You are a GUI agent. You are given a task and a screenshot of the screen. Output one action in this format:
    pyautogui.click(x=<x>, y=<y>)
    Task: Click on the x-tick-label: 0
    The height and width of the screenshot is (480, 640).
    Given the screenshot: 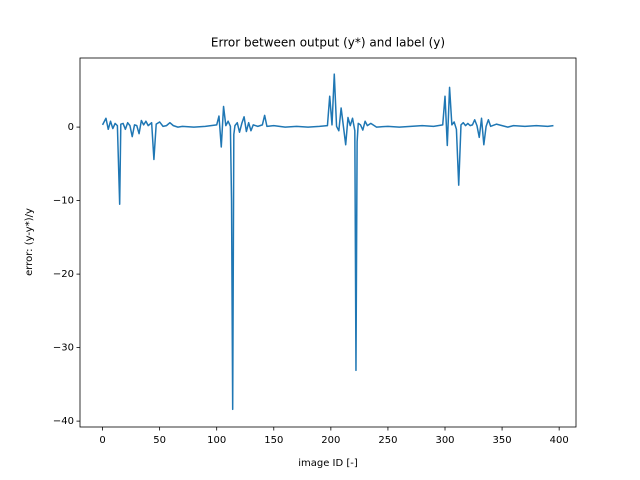 What is the action you would take?
    pyautogui.click(x=102, y=440)
    